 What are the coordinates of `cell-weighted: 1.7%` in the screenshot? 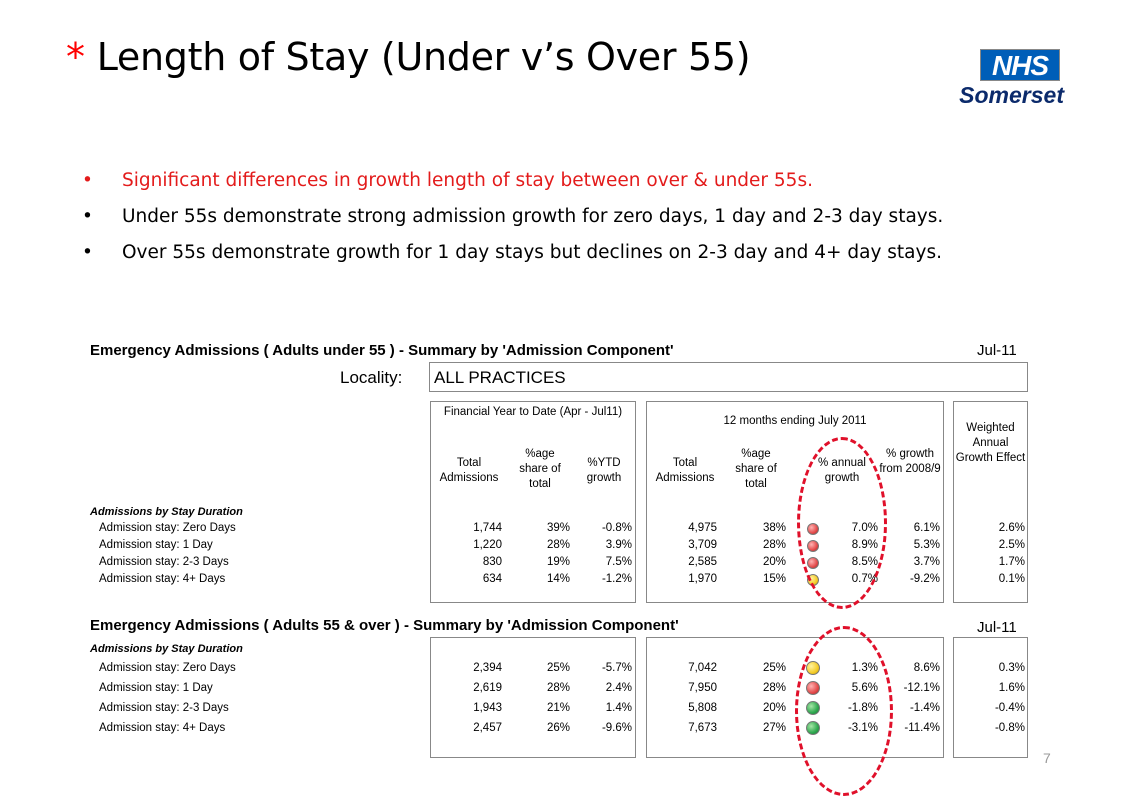 It's located at (1011, 562).